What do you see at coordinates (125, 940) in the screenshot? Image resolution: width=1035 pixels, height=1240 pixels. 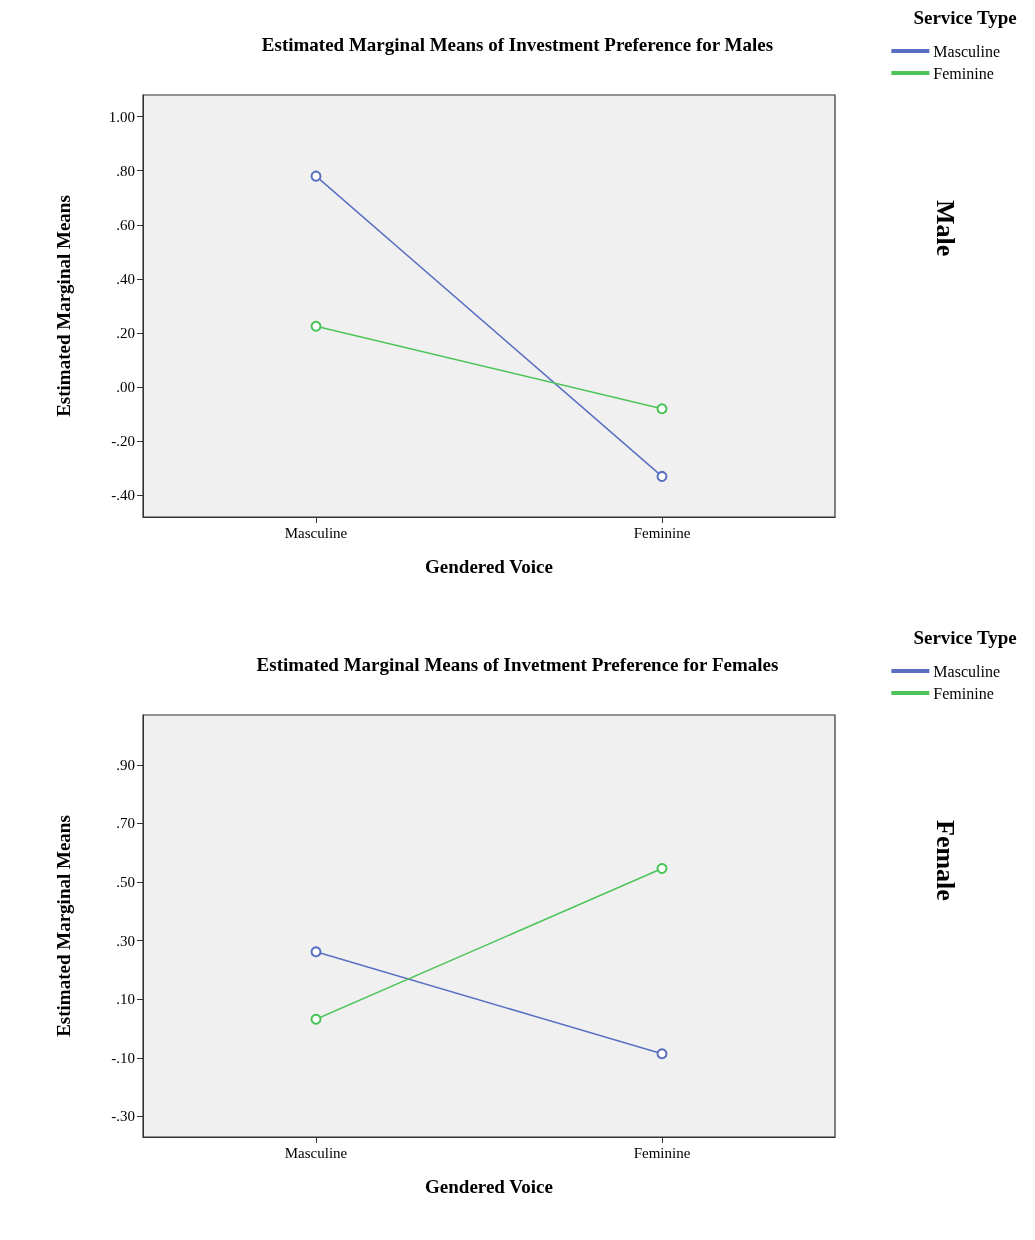 I see `y-tick-label: .30` at bounding box center [125, 940].